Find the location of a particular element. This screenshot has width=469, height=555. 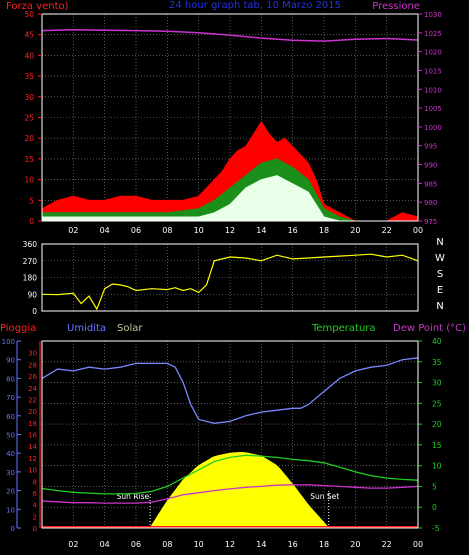

solar-area is located at coordinates (239, 490).